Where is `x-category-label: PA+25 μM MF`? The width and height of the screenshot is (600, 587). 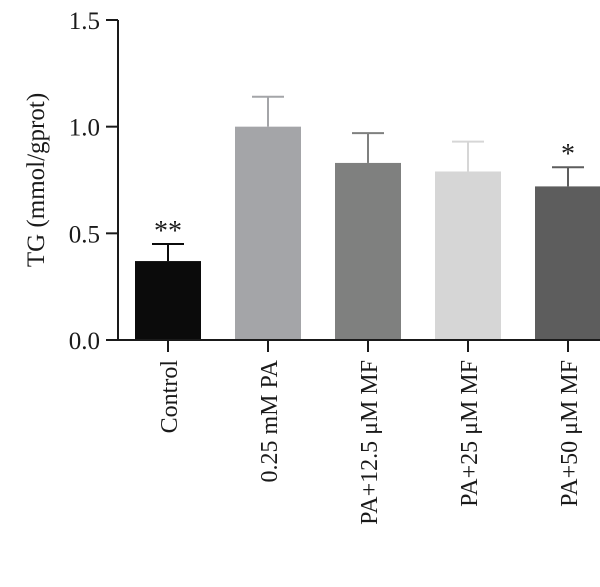
x-category-label: PA+25 μM MF is located at coordinates (470, 433).